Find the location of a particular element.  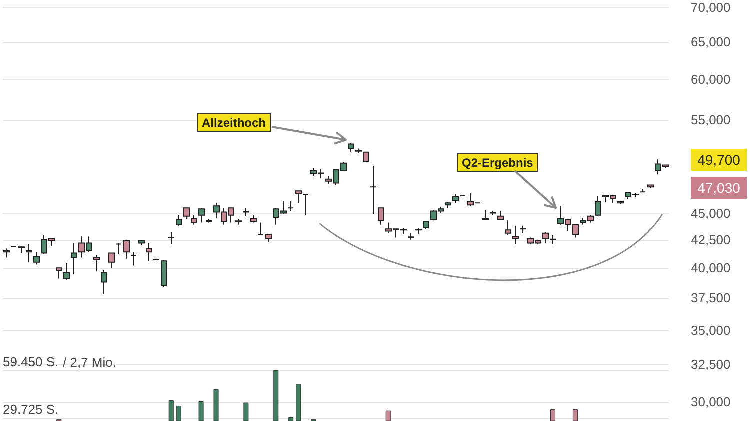

y-tick-label: 65,000 is located at coordinates (711, 42).